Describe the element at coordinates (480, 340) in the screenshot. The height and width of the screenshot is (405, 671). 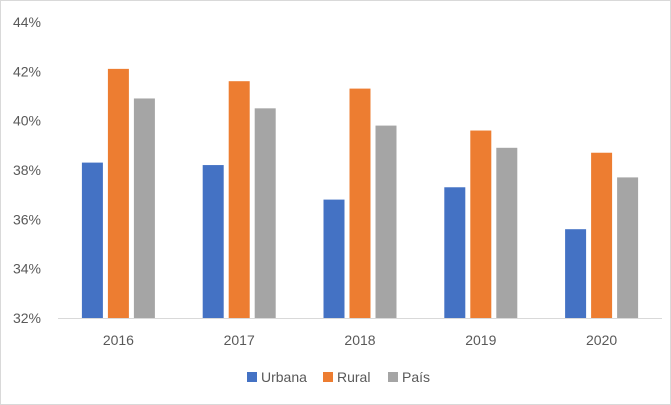
I see `x-tick-label: 2019` at that location.